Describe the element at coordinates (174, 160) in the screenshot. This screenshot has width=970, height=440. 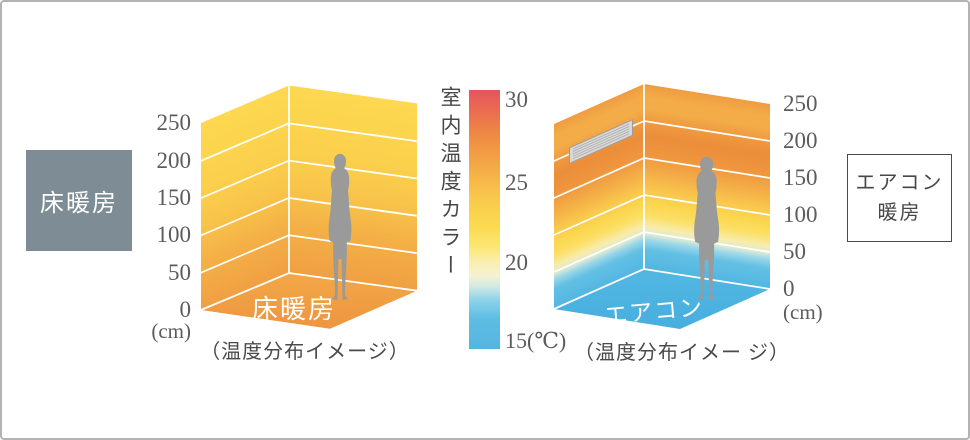
I see `left-axis-tick-200: 200` at that location.